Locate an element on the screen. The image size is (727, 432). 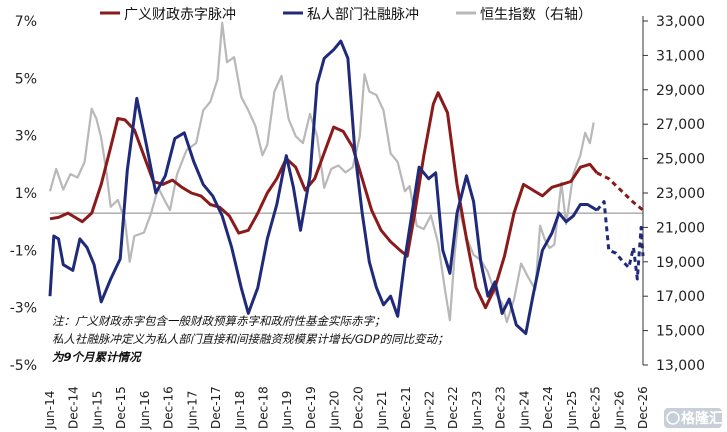
x-tick-label: Jun-22 is located at coordinates (430, 410).